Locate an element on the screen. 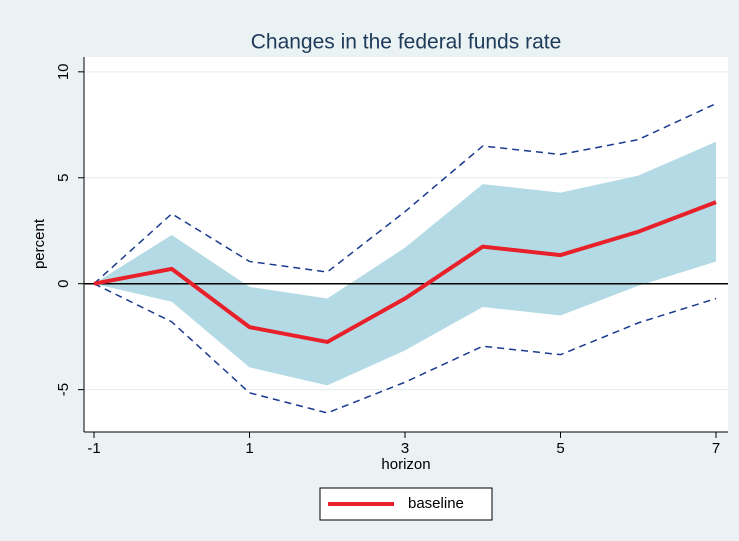  x-axis-label: horizon is located at coordinates (405, 464).